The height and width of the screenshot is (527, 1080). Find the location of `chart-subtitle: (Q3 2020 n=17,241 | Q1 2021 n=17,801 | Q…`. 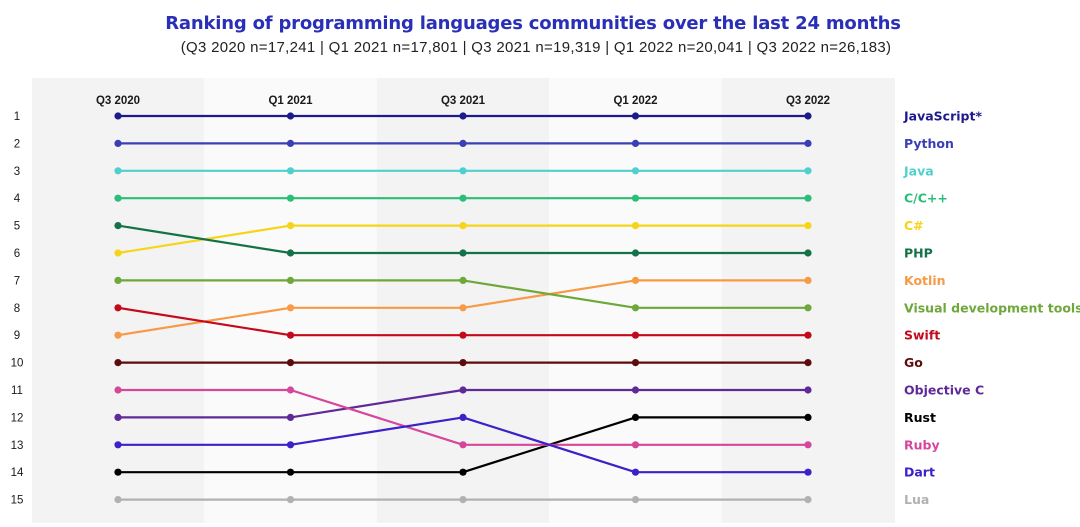

chart-subtitle: (Q3 2020 n=17,241 | Q1 2021 n=17,801 | Q… is located at coordinates (536, 47).